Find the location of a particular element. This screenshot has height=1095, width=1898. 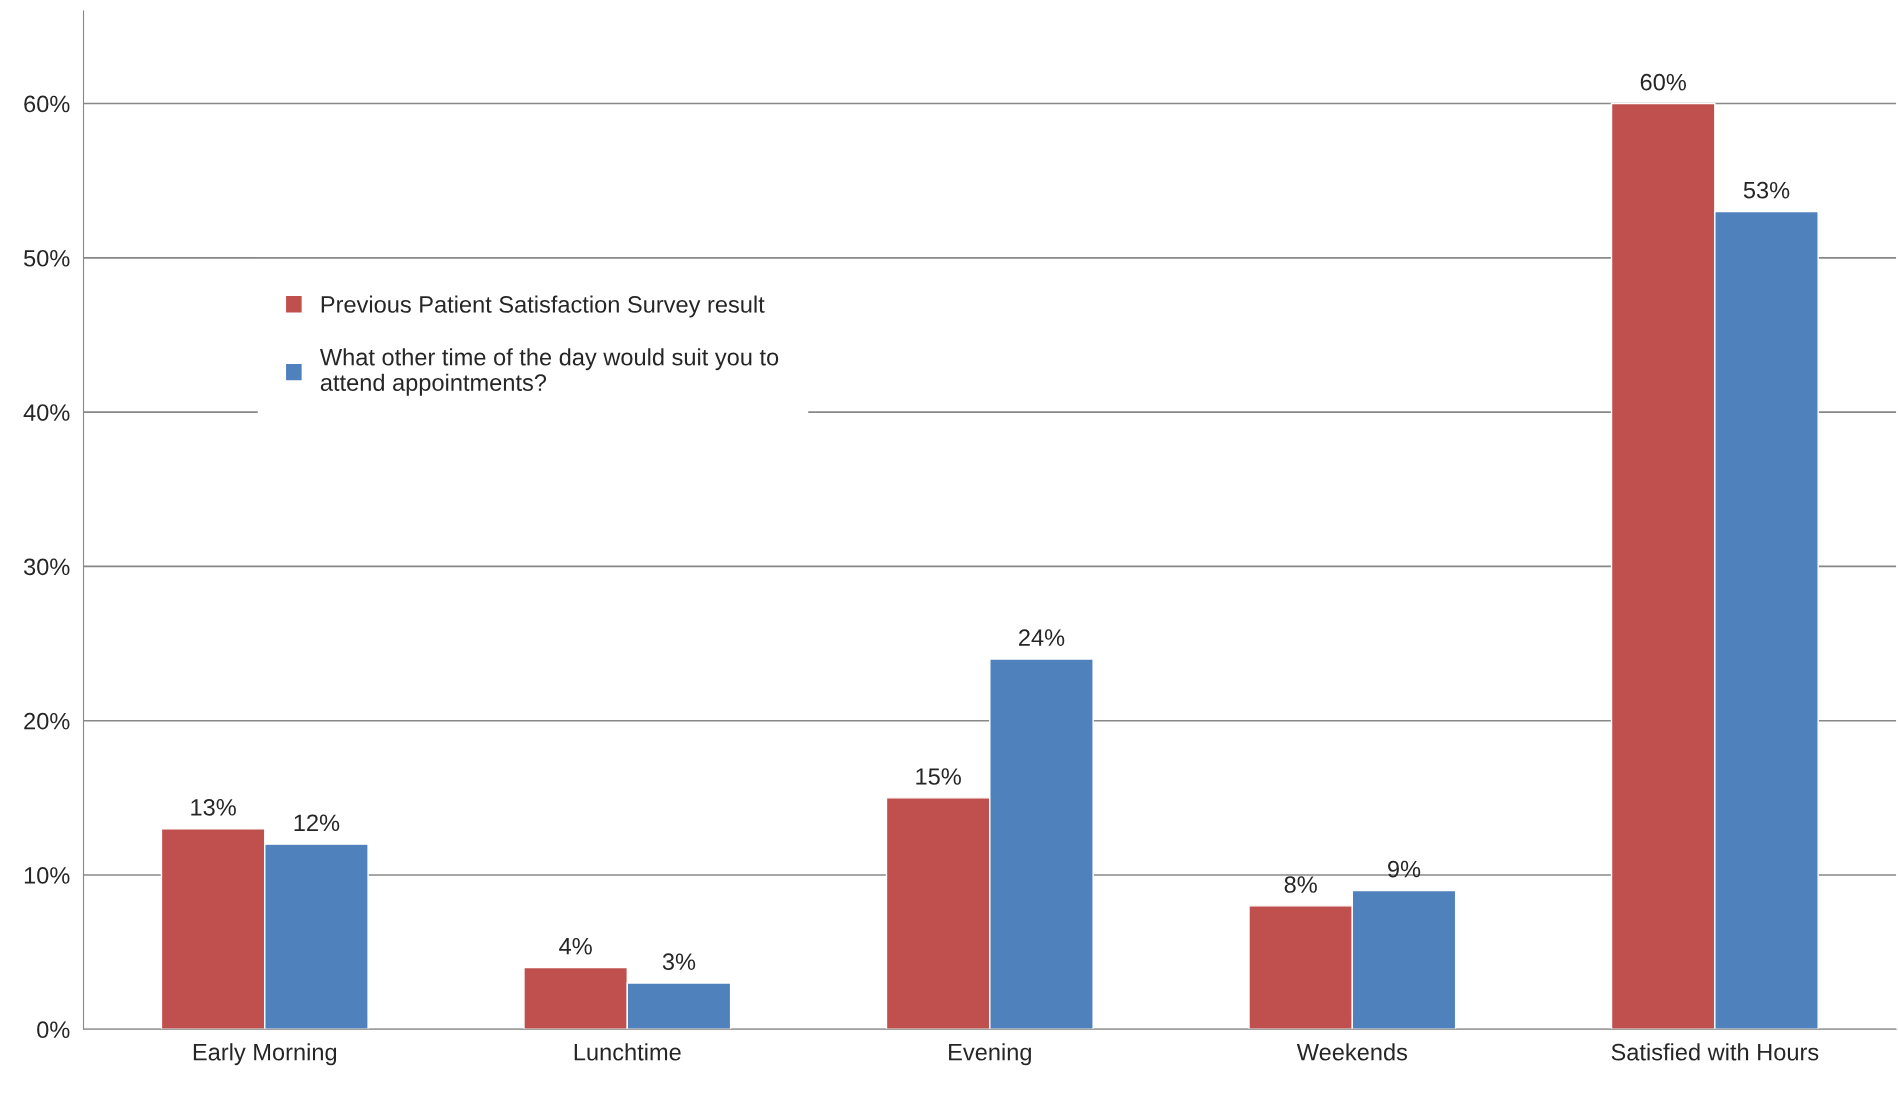

x-tick-label: Satisfied with Hours is located at coordinates (1715, 1052).